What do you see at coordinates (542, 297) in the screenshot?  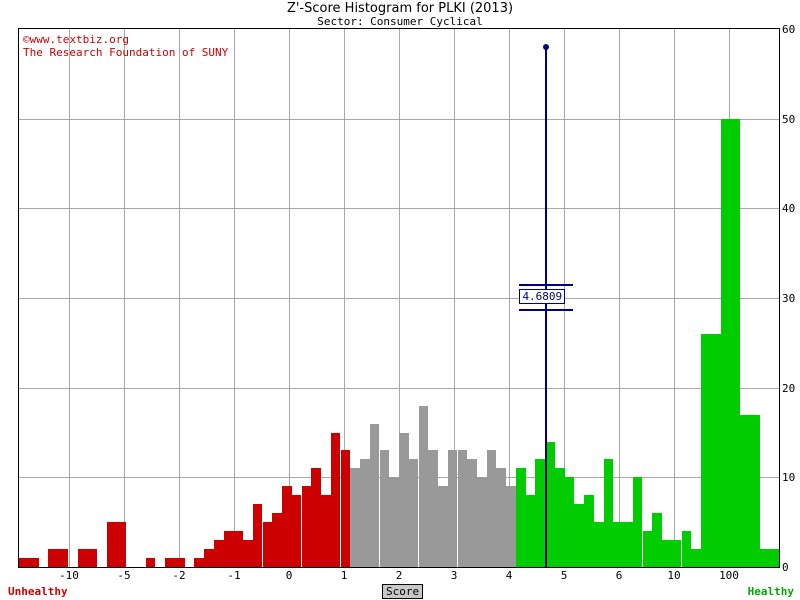 I see `marker-value-label: 4.6809` at bounding box center [542, 297].